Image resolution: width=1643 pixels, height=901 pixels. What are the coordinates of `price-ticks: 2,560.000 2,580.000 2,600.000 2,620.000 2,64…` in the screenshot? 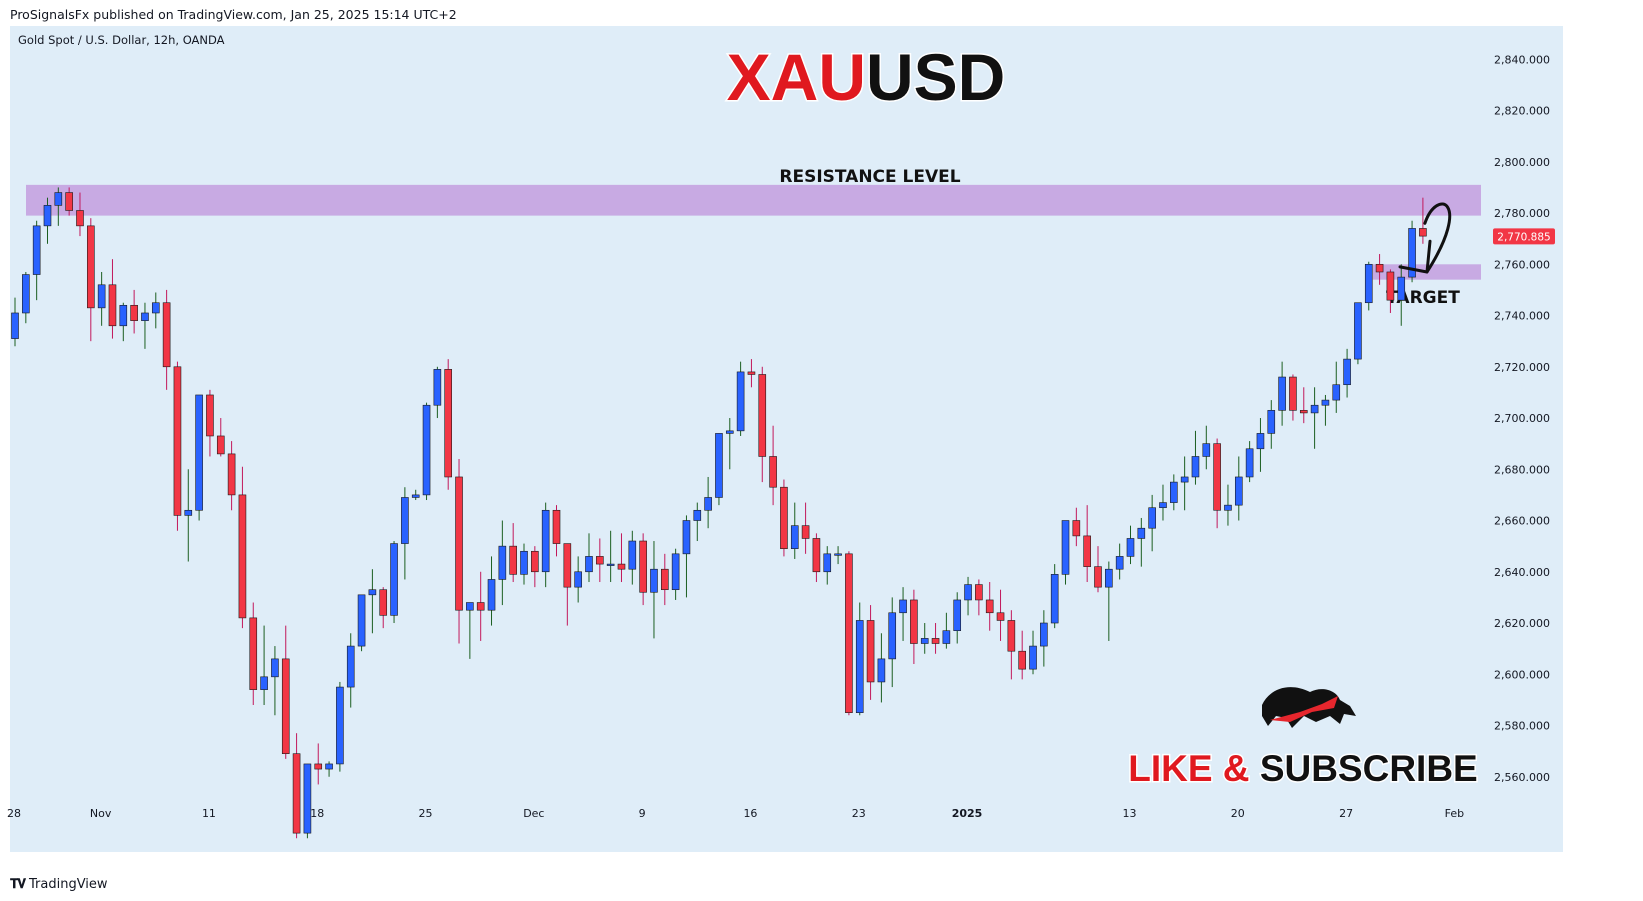 It's located at (1522, 418).